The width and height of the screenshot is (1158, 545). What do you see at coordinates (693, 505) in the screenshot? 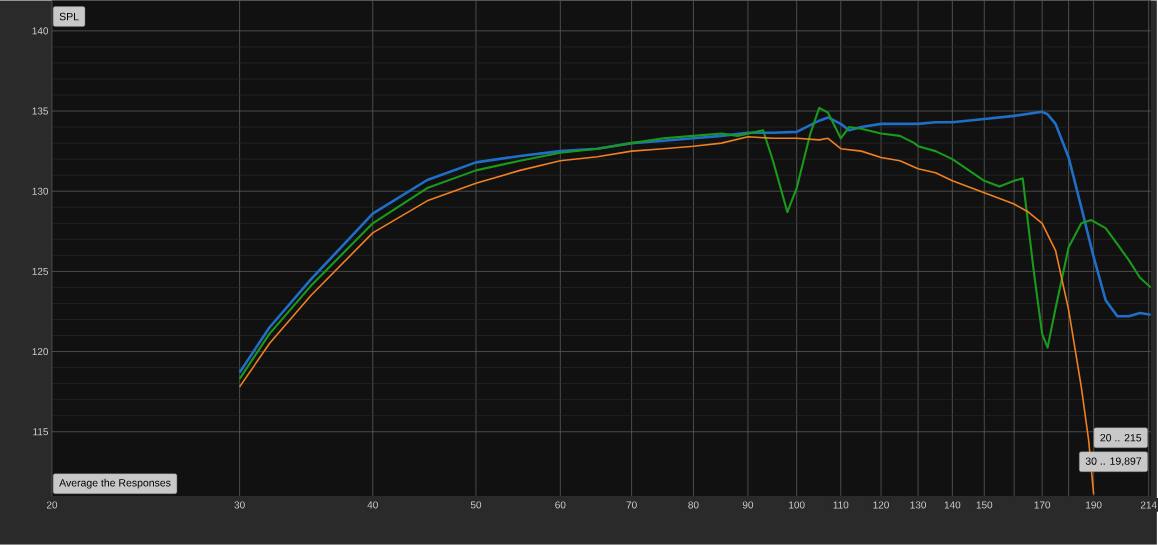
I see `x-tick-label: 80` at bounding box center [693, 505].